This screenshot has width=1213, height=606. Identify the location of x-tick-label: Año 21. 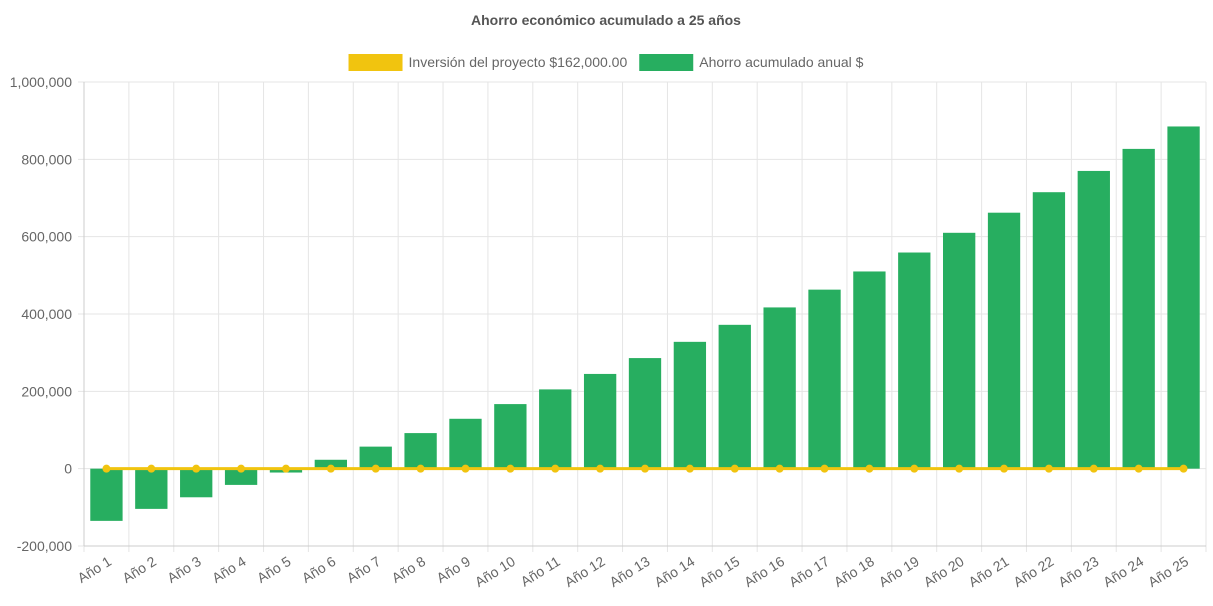
(989, 571).